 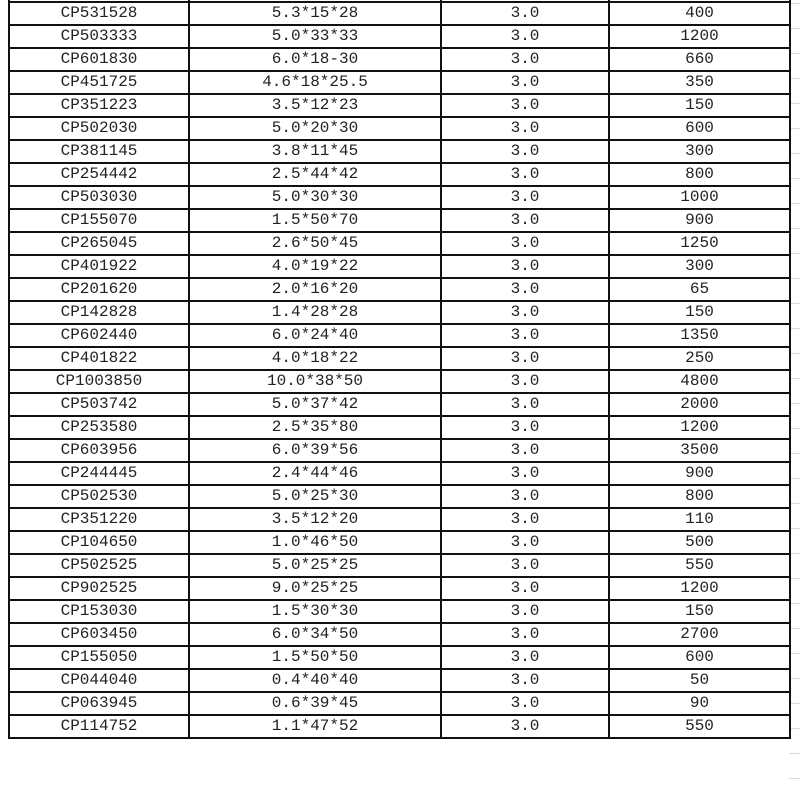 I want to click on dimensions-cell: 1.5*50*70, so click(x=315, y=220).